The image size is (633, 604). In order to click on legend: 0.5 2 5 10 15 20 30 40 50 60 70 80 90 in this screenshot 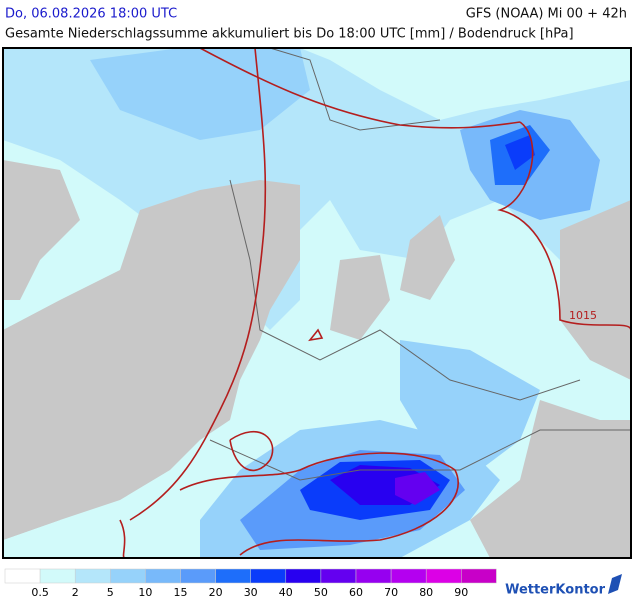, I will do `click(250, 583)`.